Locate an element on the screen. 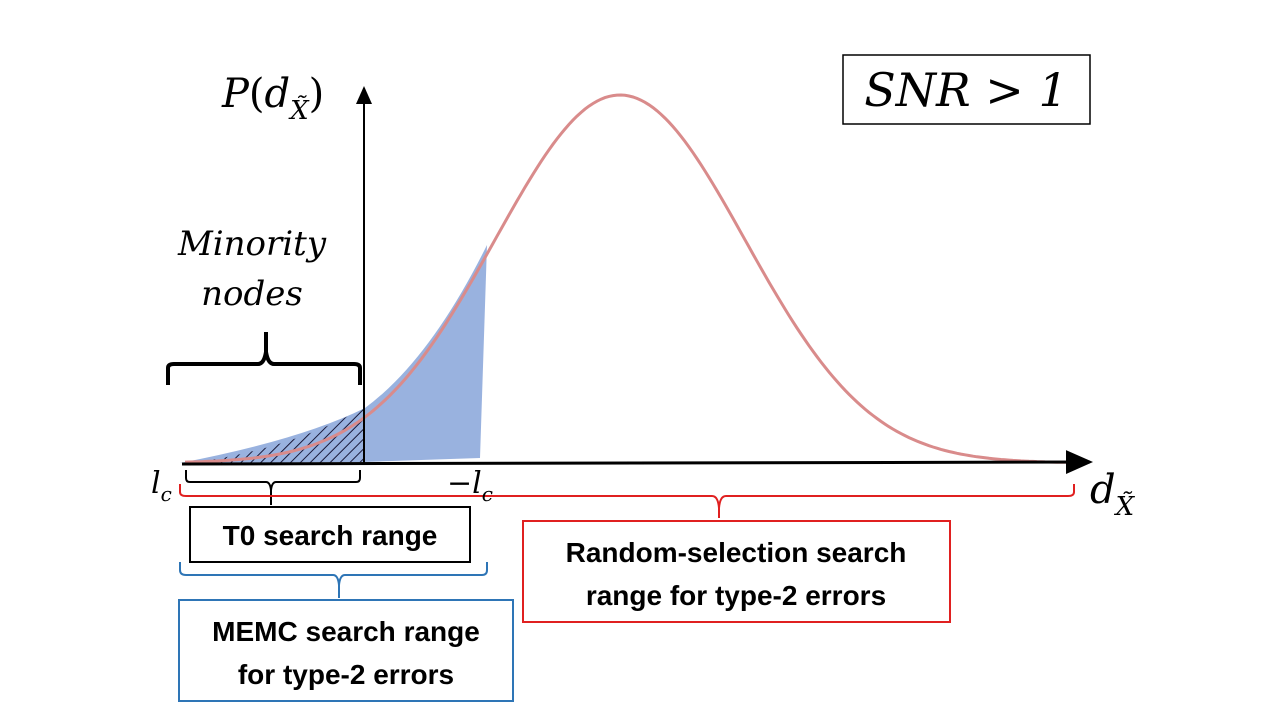 The width and height of the screenshot is (1280, 720). shaded-region is located at coordinates (333, 354).